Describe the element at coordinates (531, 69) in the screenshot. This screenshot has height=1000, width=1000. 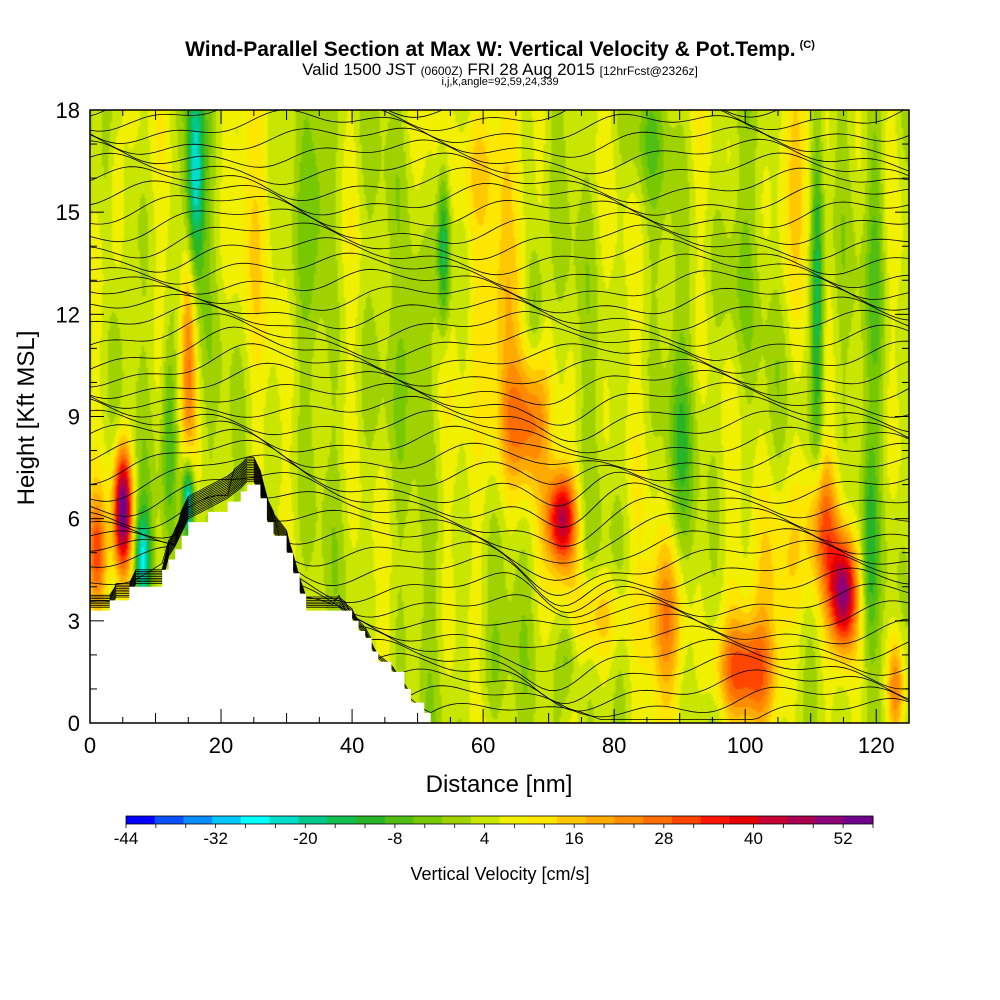
I see `valid-date: FRI 28 Aug 2015` at that location.